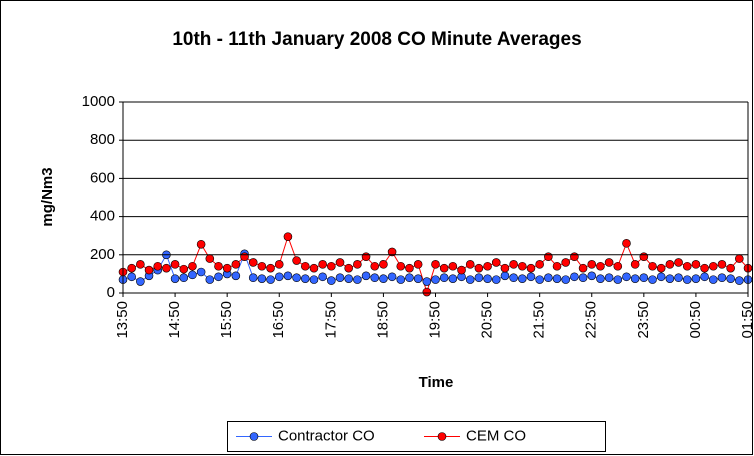  What do you see at coordinates (47, 196) in the screenshot?
I see `y-axis-label: mg/Nm3` at bounding box center [47, 196].